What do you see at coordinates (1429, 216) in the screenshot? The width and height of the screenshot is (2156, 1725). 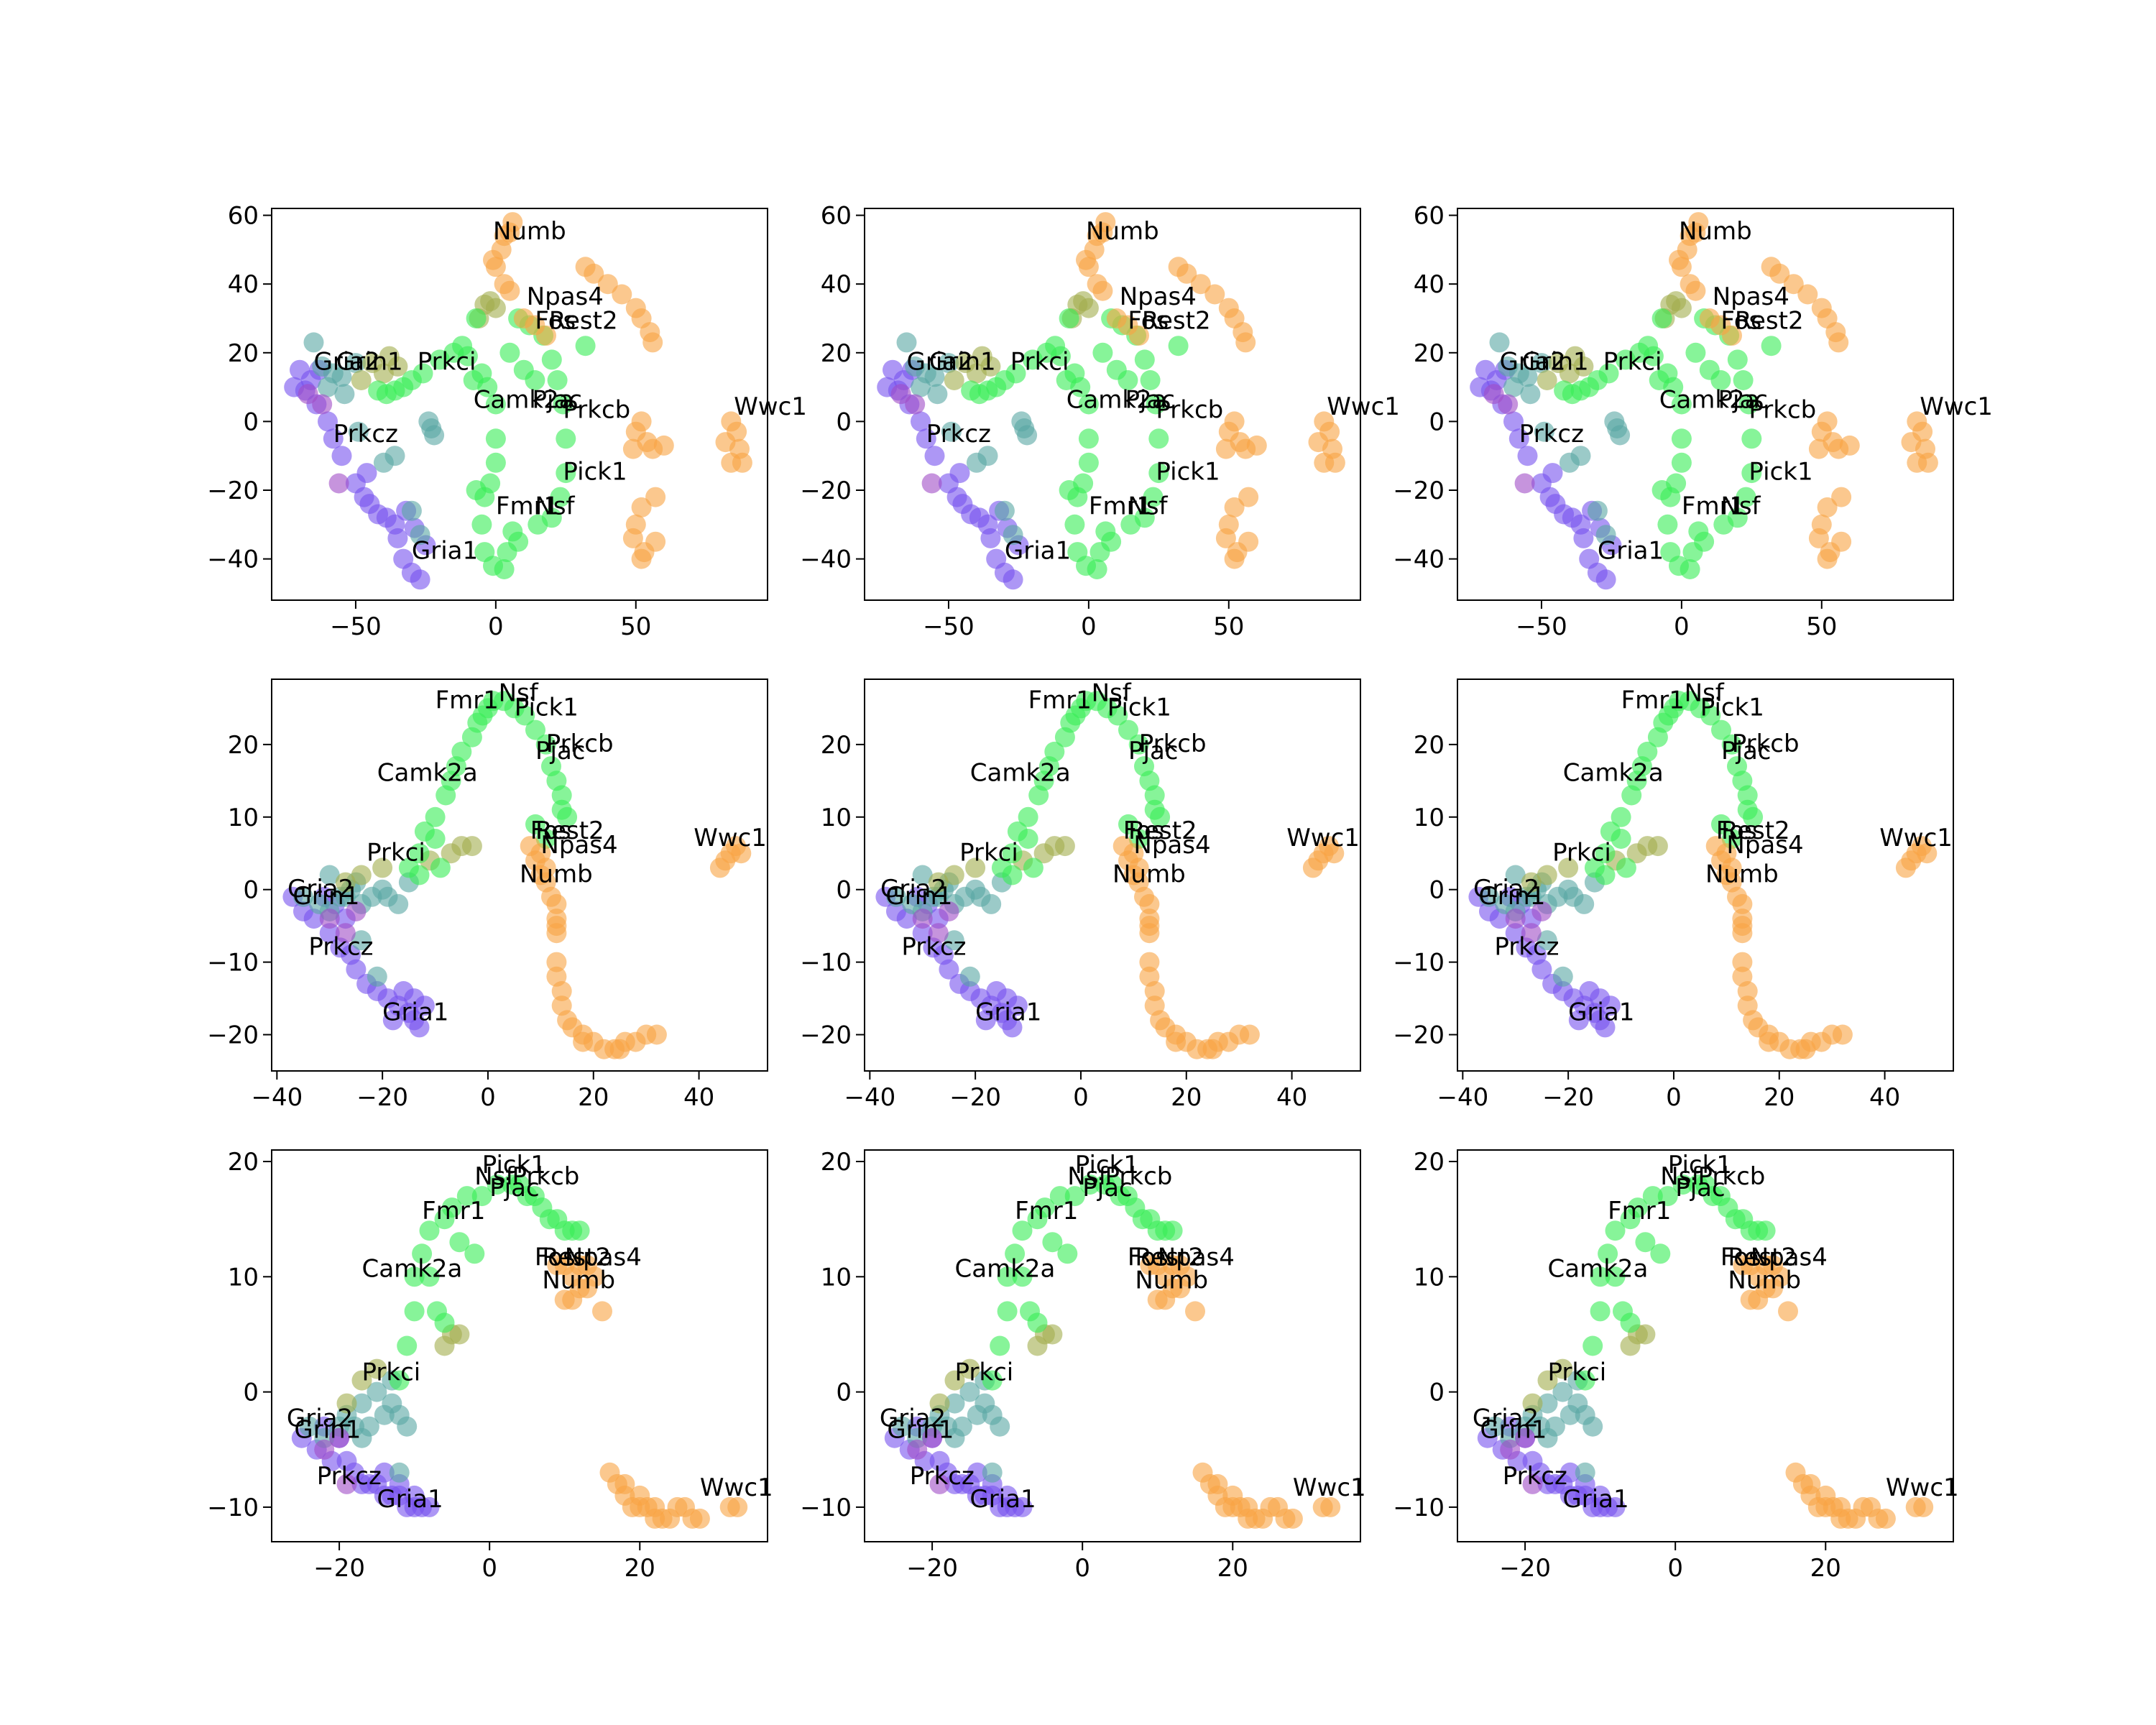 I see `y-tick-label: 60` at bounding box center [1429, 216].